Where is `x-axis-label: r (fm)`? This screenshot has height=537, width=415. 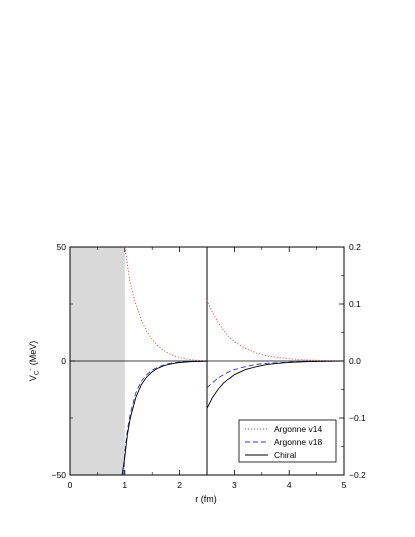 x-axis-label: r (fm) is located at coordinates (206, 499).